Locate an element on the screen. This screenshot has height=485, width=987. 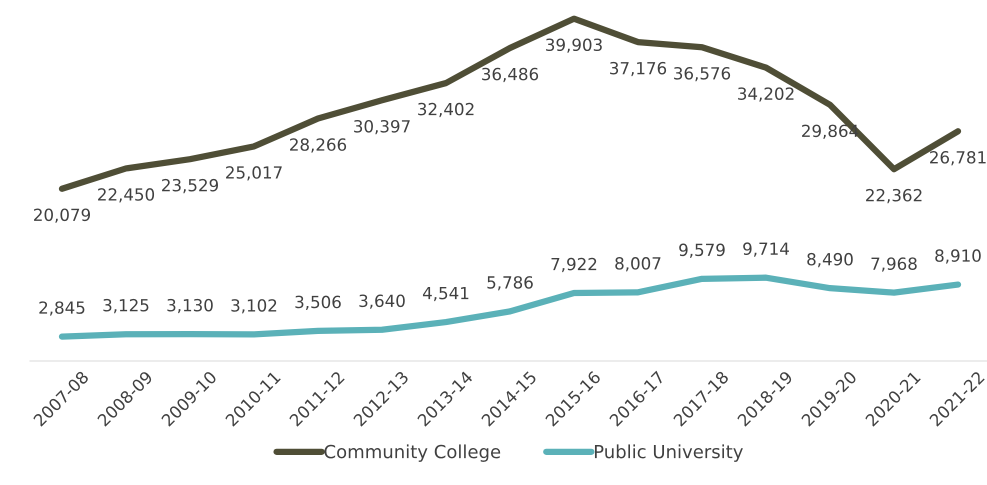
data-label: 8,007 is located at coordinates (637, 264).